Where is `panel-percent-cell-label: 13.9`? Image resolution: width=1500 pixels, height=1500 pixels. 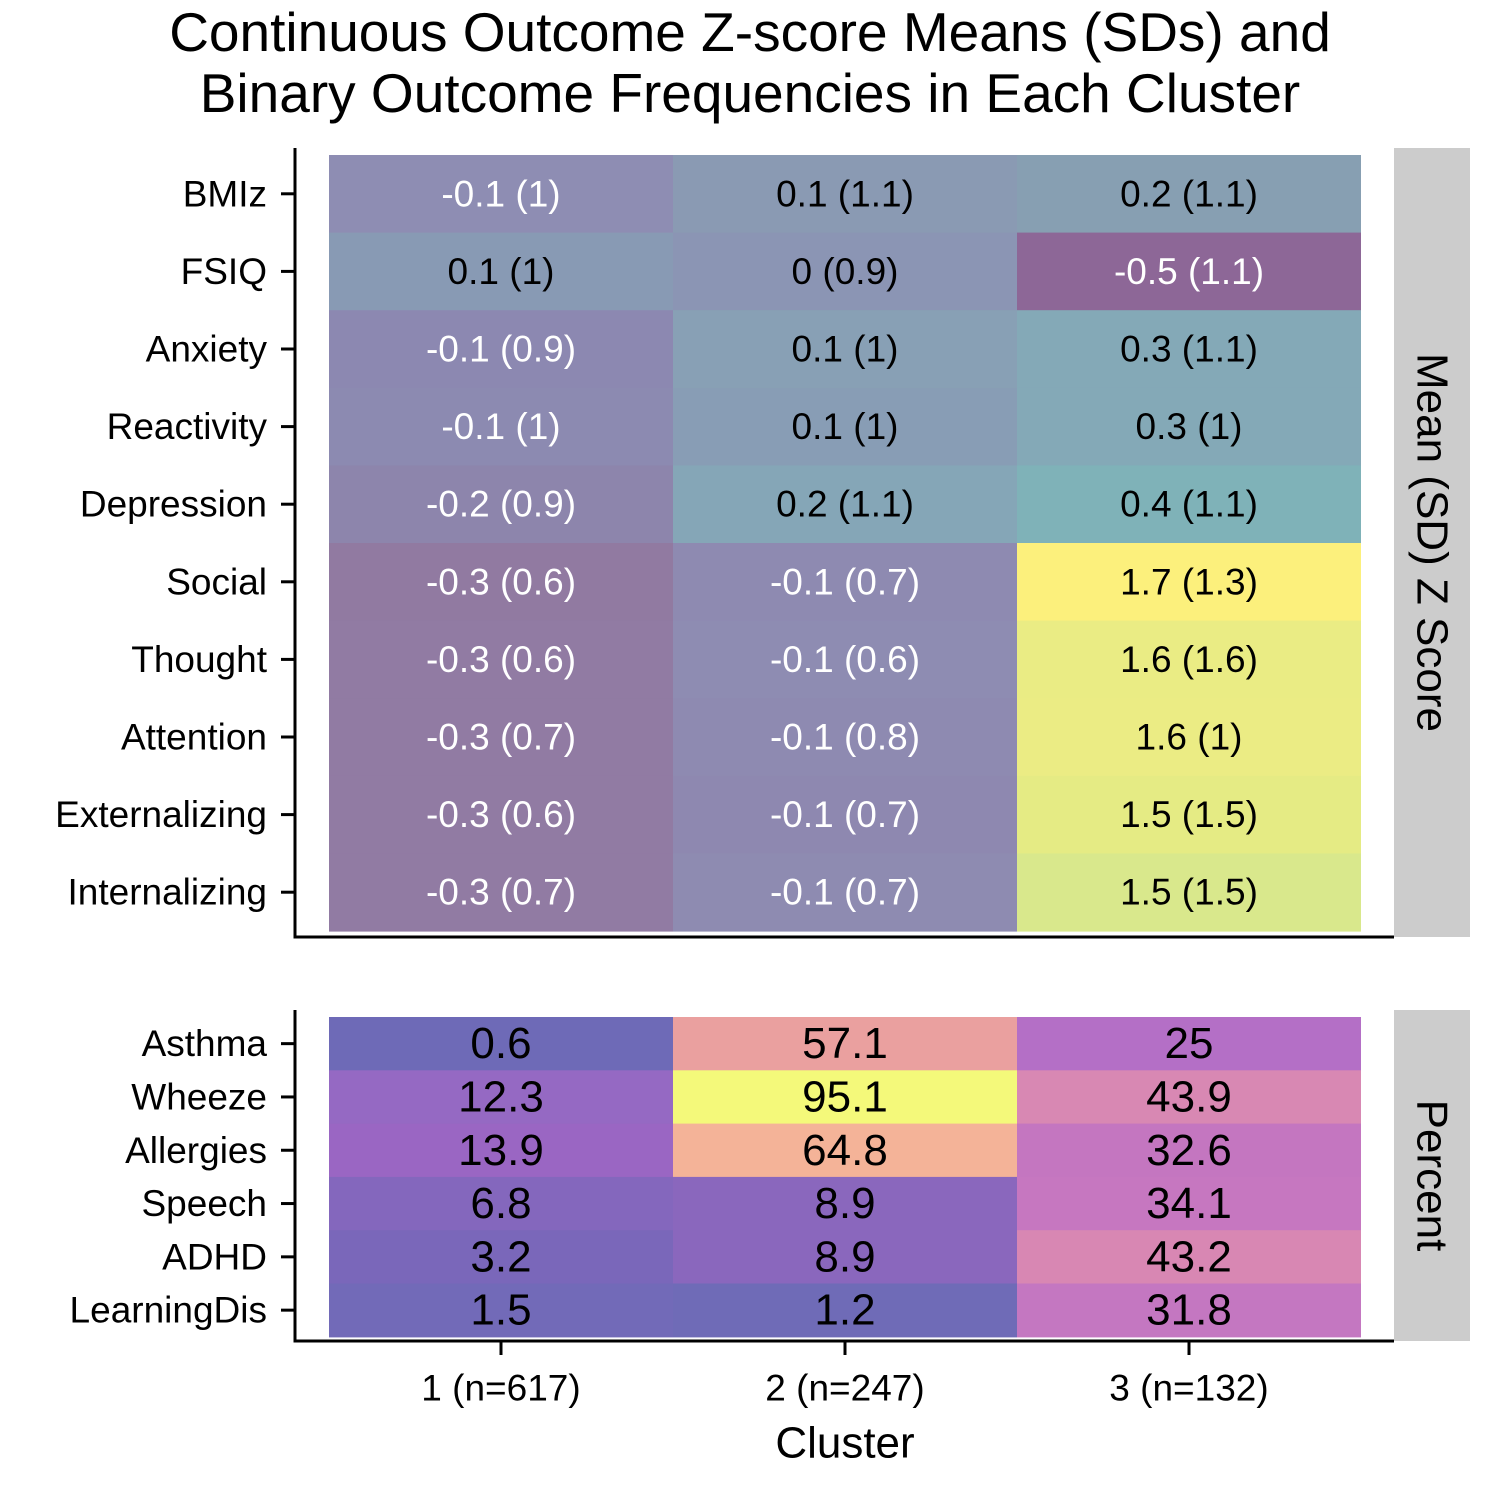
panel-percent-cell-label: 13.9 is located at coordinates (501, 1150).